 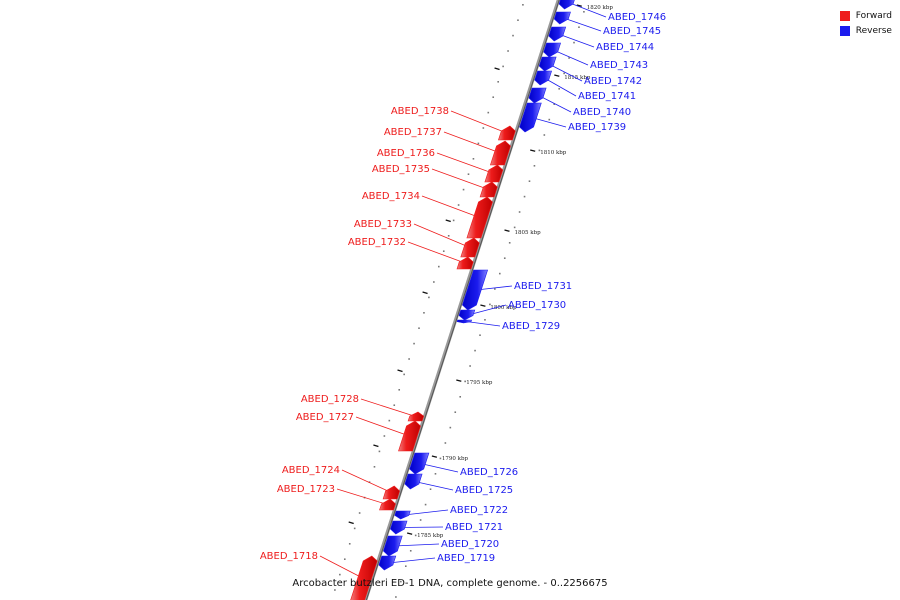 I want to click on gene-label: ABED_1738, so click(x=420, y=111).